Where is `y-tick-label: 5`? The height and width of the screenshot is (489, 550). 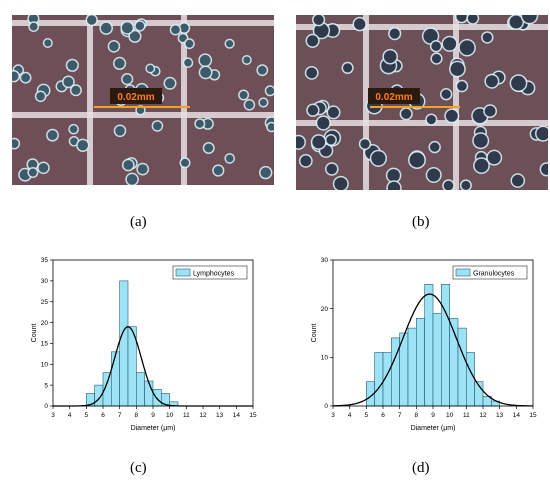
y-tick-label: 5 is located at coordinates (46, 385).